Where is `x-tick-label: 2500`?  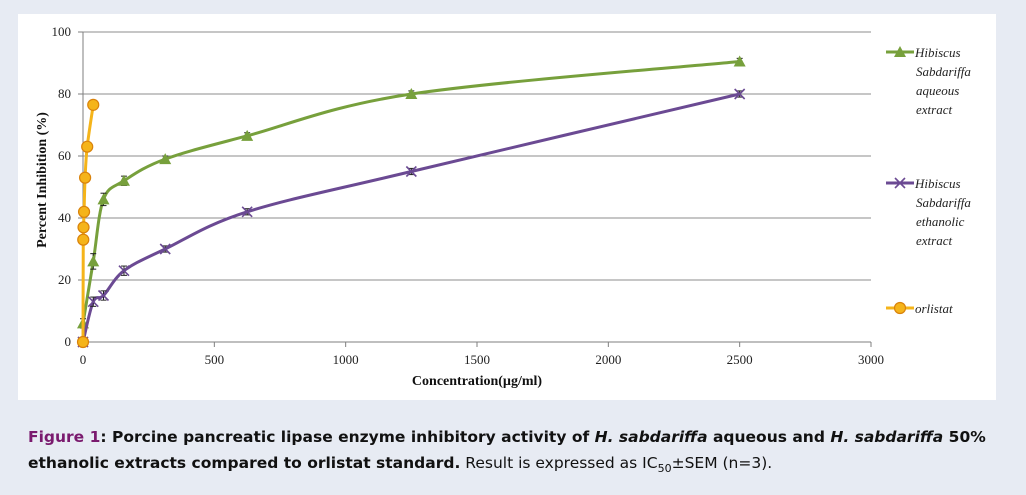
x-tick-label: 2500 is located at coordinates (740, 359).